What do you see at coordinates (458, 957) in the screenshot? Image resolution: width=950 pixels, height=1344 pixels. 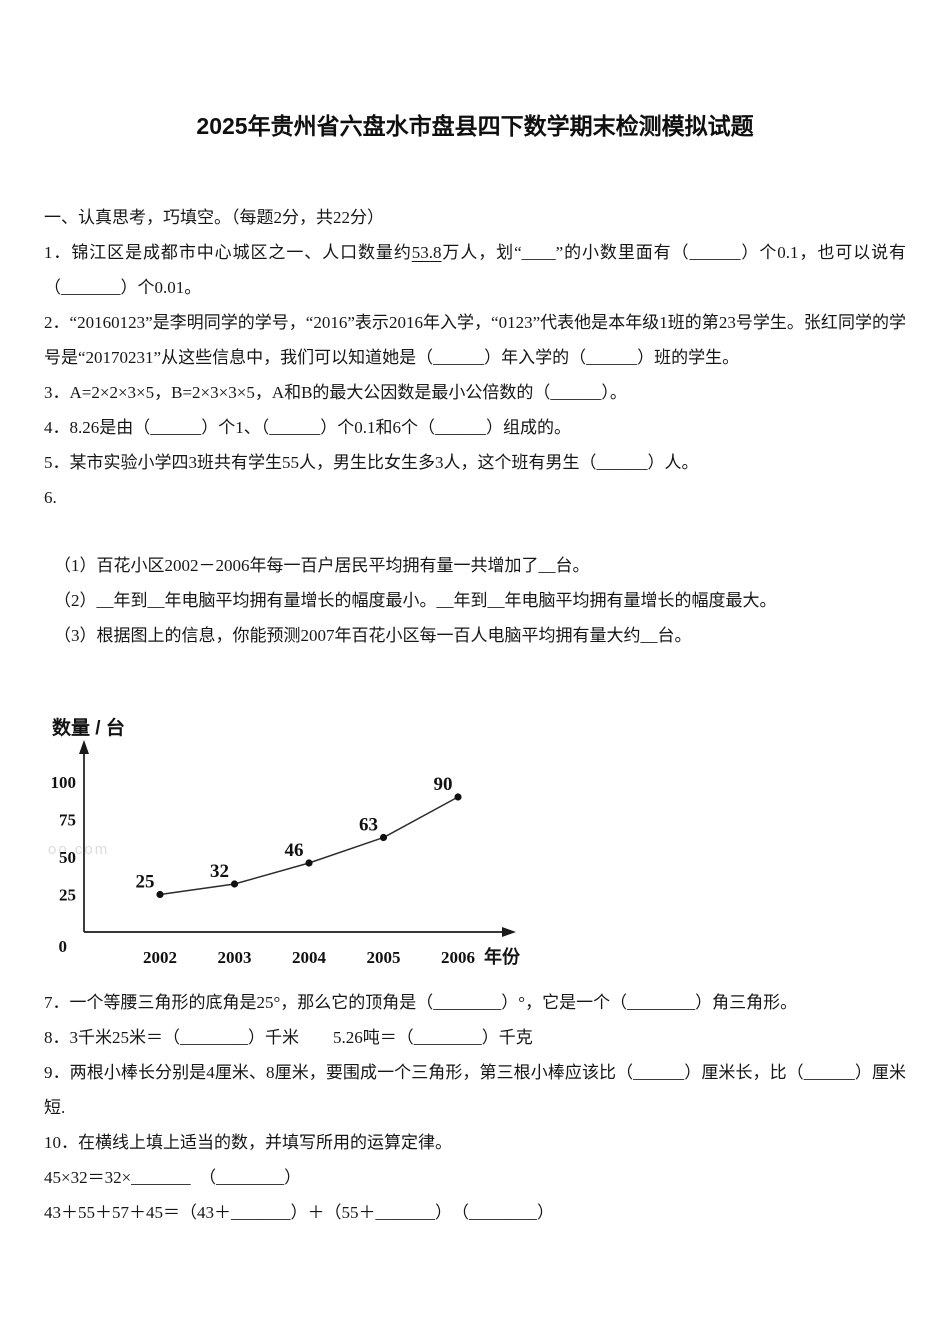 I see `x-tick-label: 2006` at bounding box center [458, 957].